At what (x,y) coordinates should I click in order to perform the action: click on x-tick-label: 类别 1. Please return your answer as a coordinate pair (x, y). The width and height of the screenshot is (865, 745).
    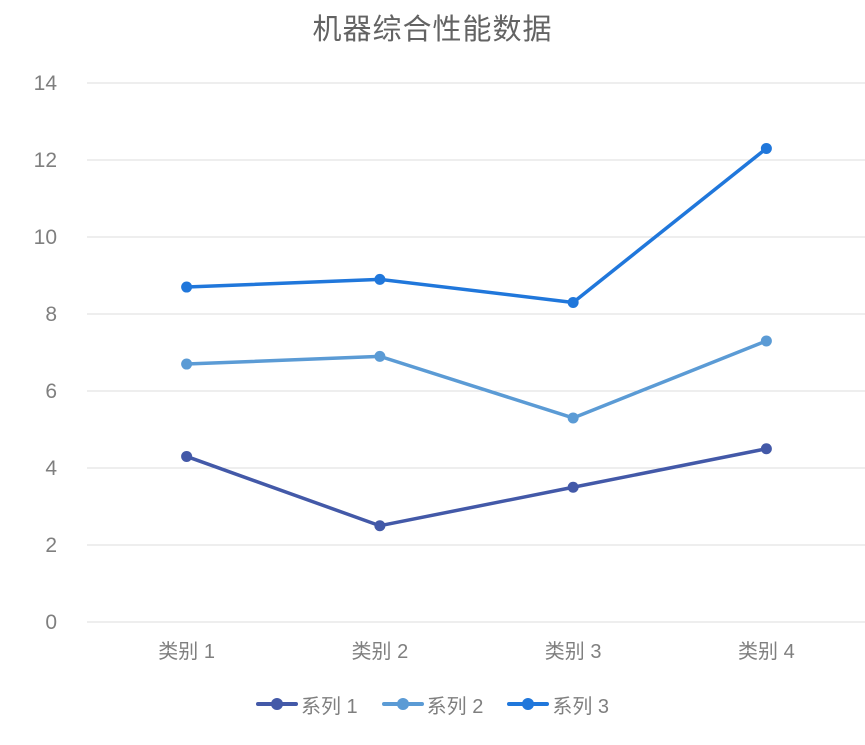
    Looking at the image, I should click on (186, 651).